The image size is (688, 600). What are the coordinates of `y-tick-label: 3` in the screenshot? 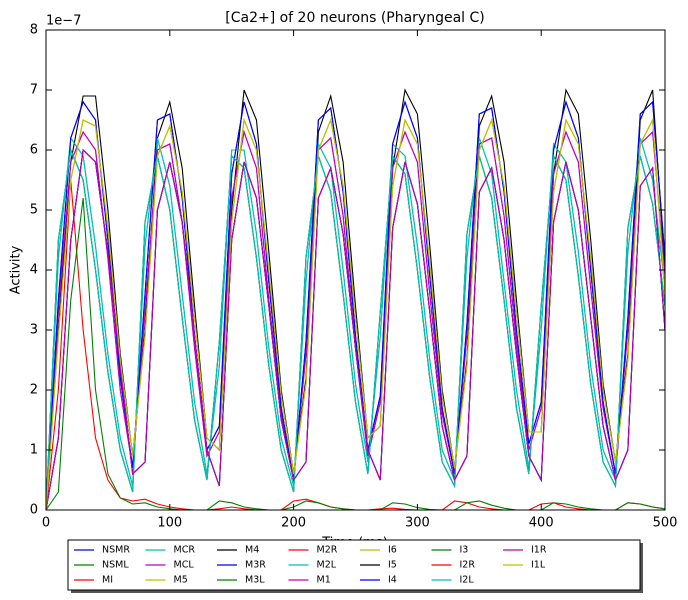 It's located at (34, 330).